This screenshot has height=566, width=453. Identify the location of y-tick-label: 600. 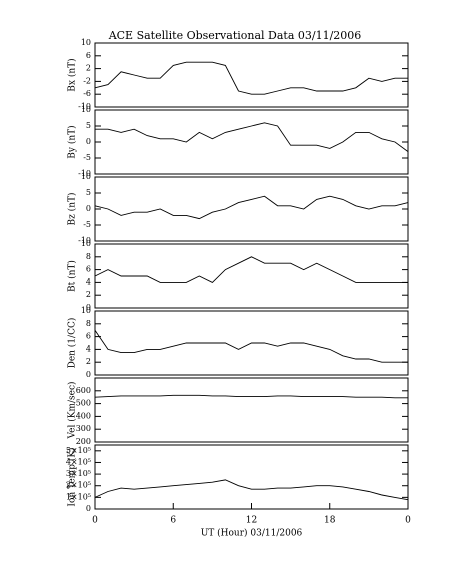
(83, 390).